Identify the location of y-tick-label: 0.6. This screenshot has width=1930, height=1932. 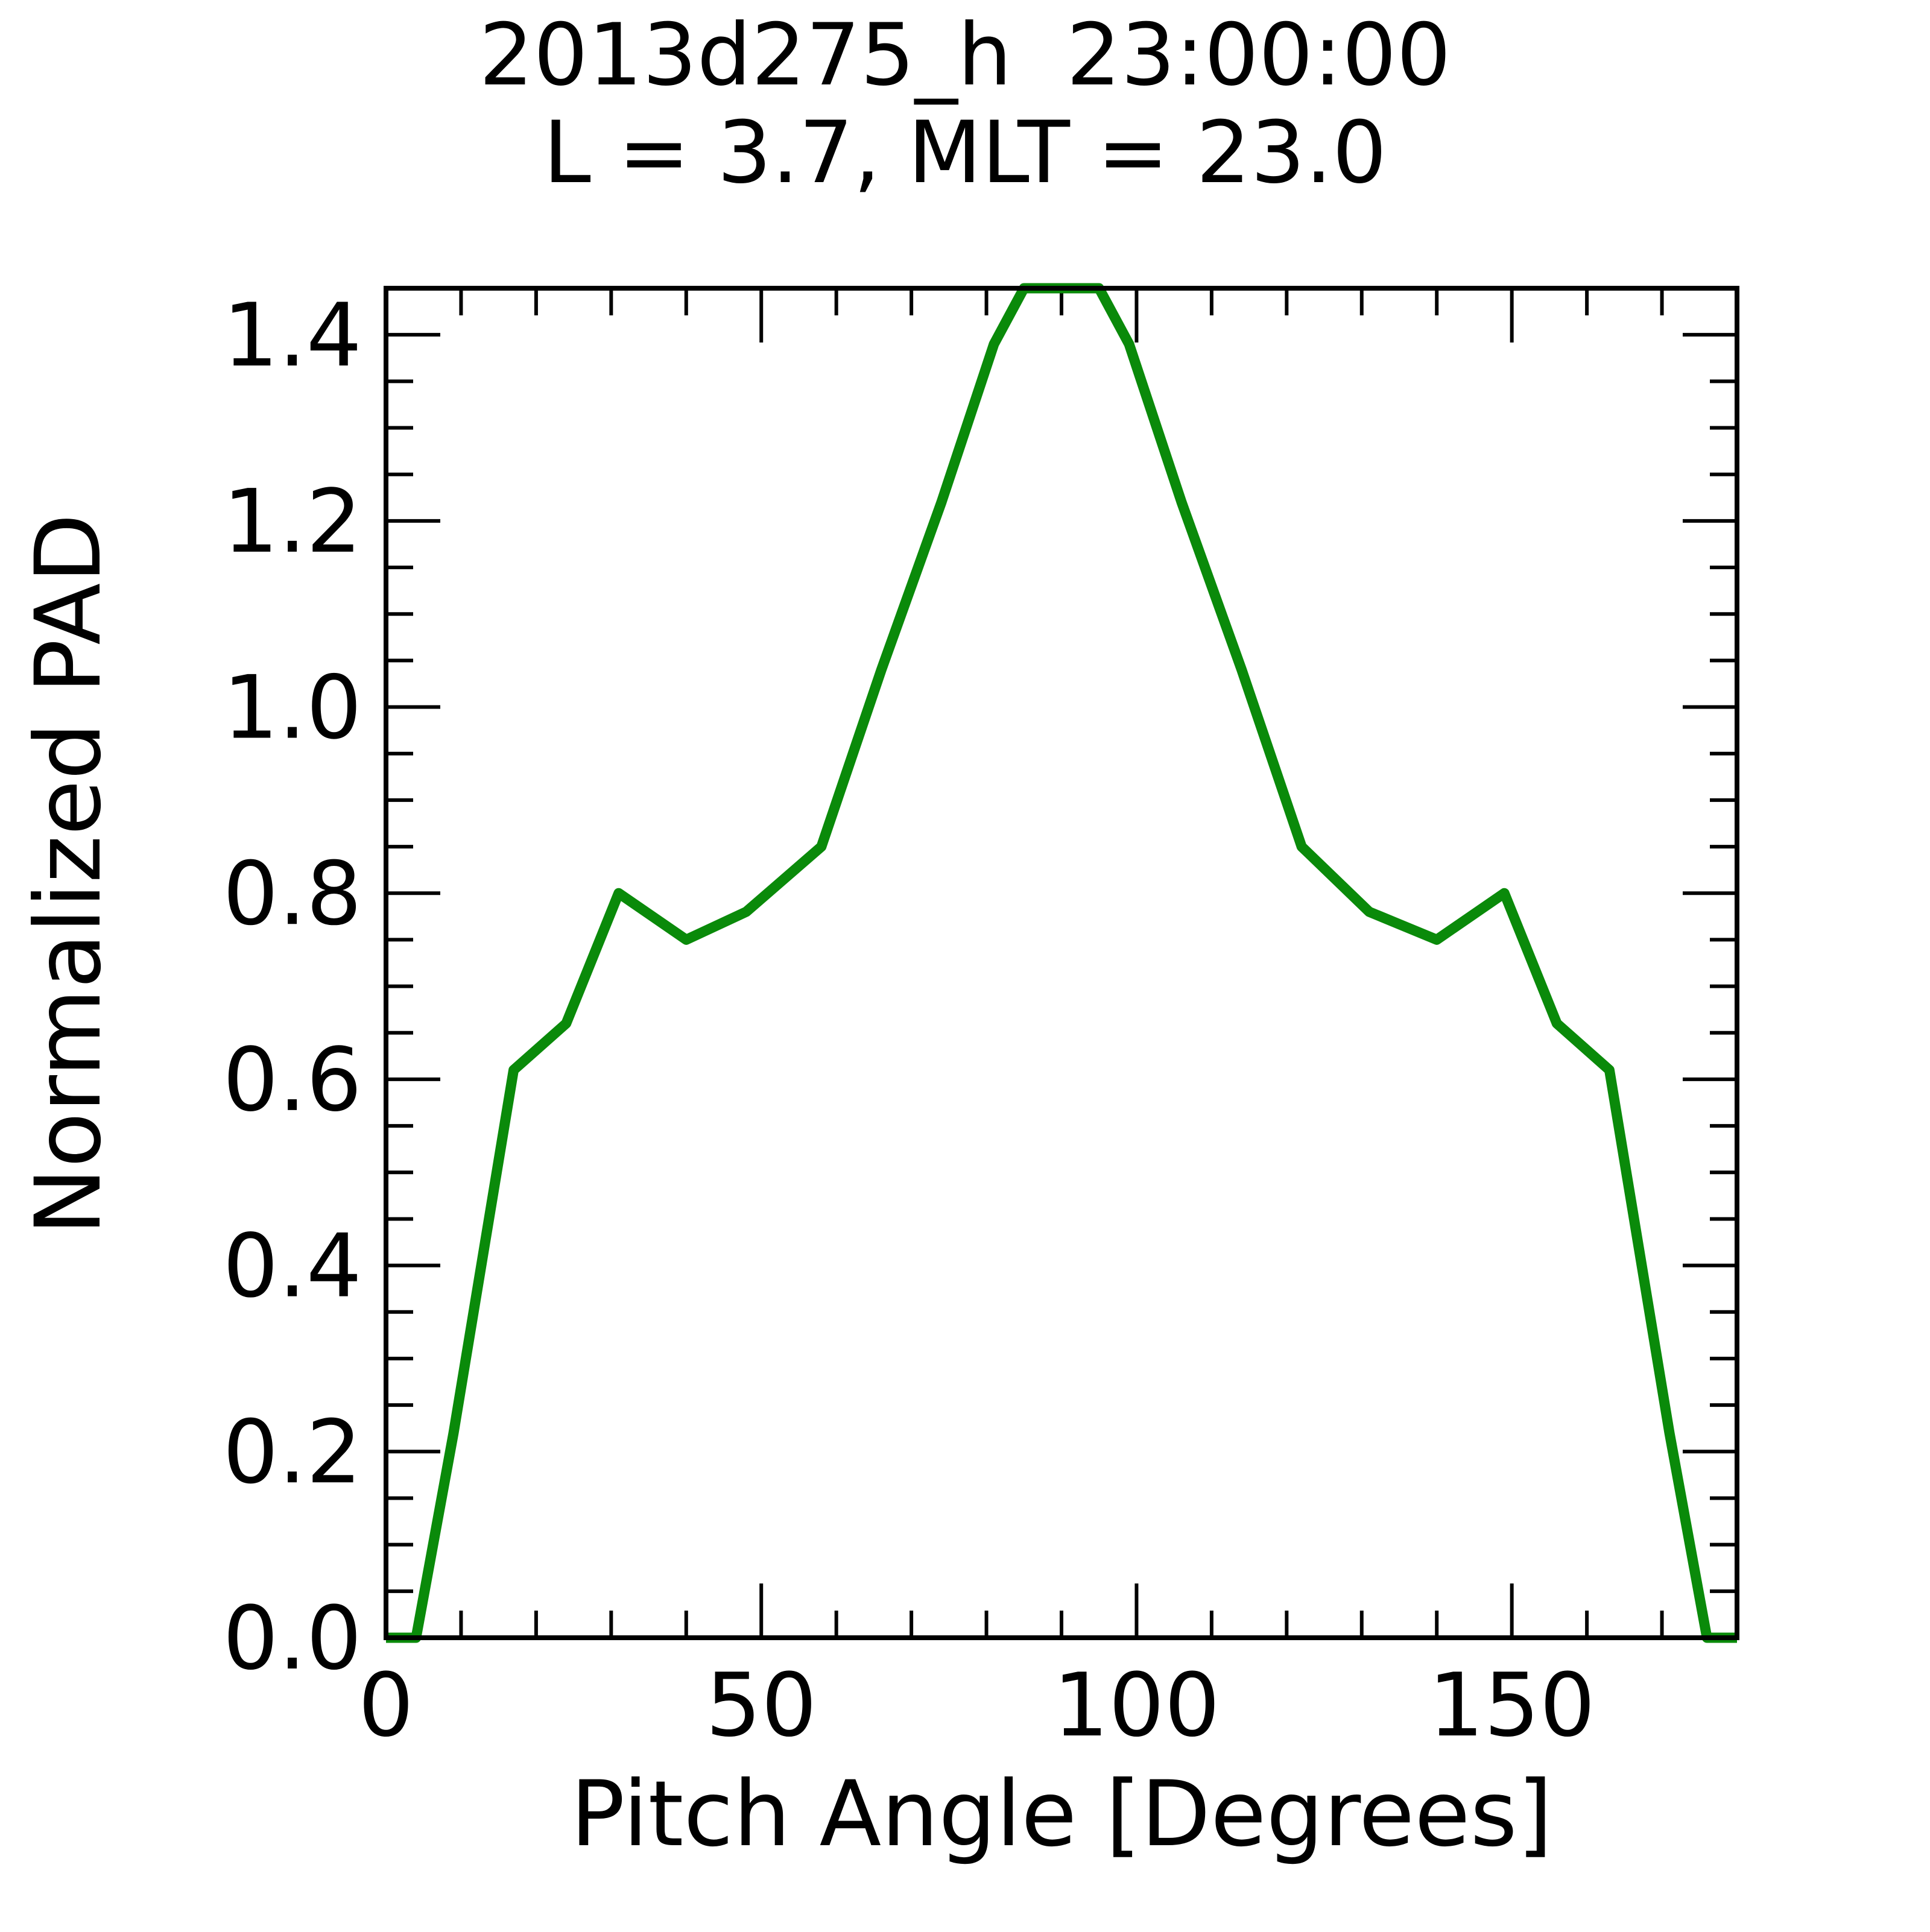
(292, 1080).